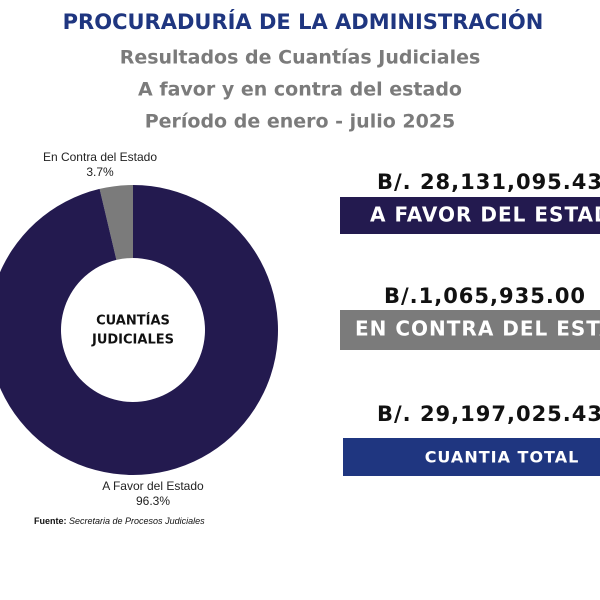 This screenshot has height=600, width=600. What do you see at coordinates (502, 457) in the screenshot?
I see `band-label: CUANTIA TOTAL` at bounding box center [502, 457].